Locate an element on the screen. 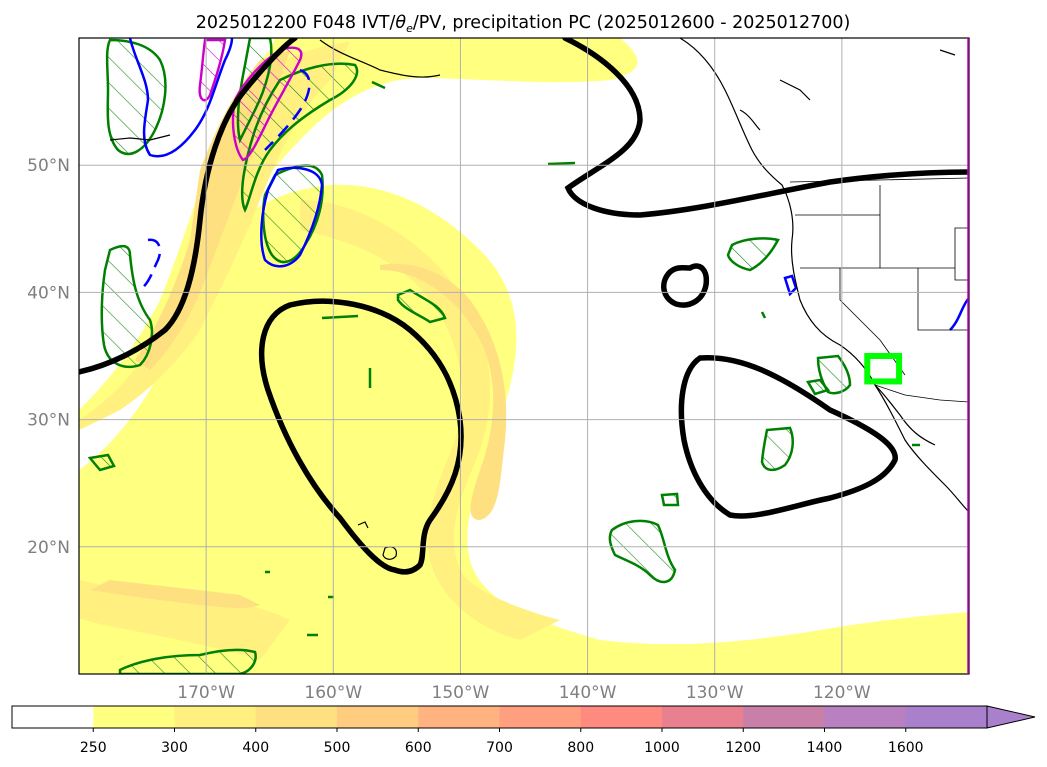 This screenshot has height=767, width=1047. aleutian-coast is located at coordinates (140, 137).